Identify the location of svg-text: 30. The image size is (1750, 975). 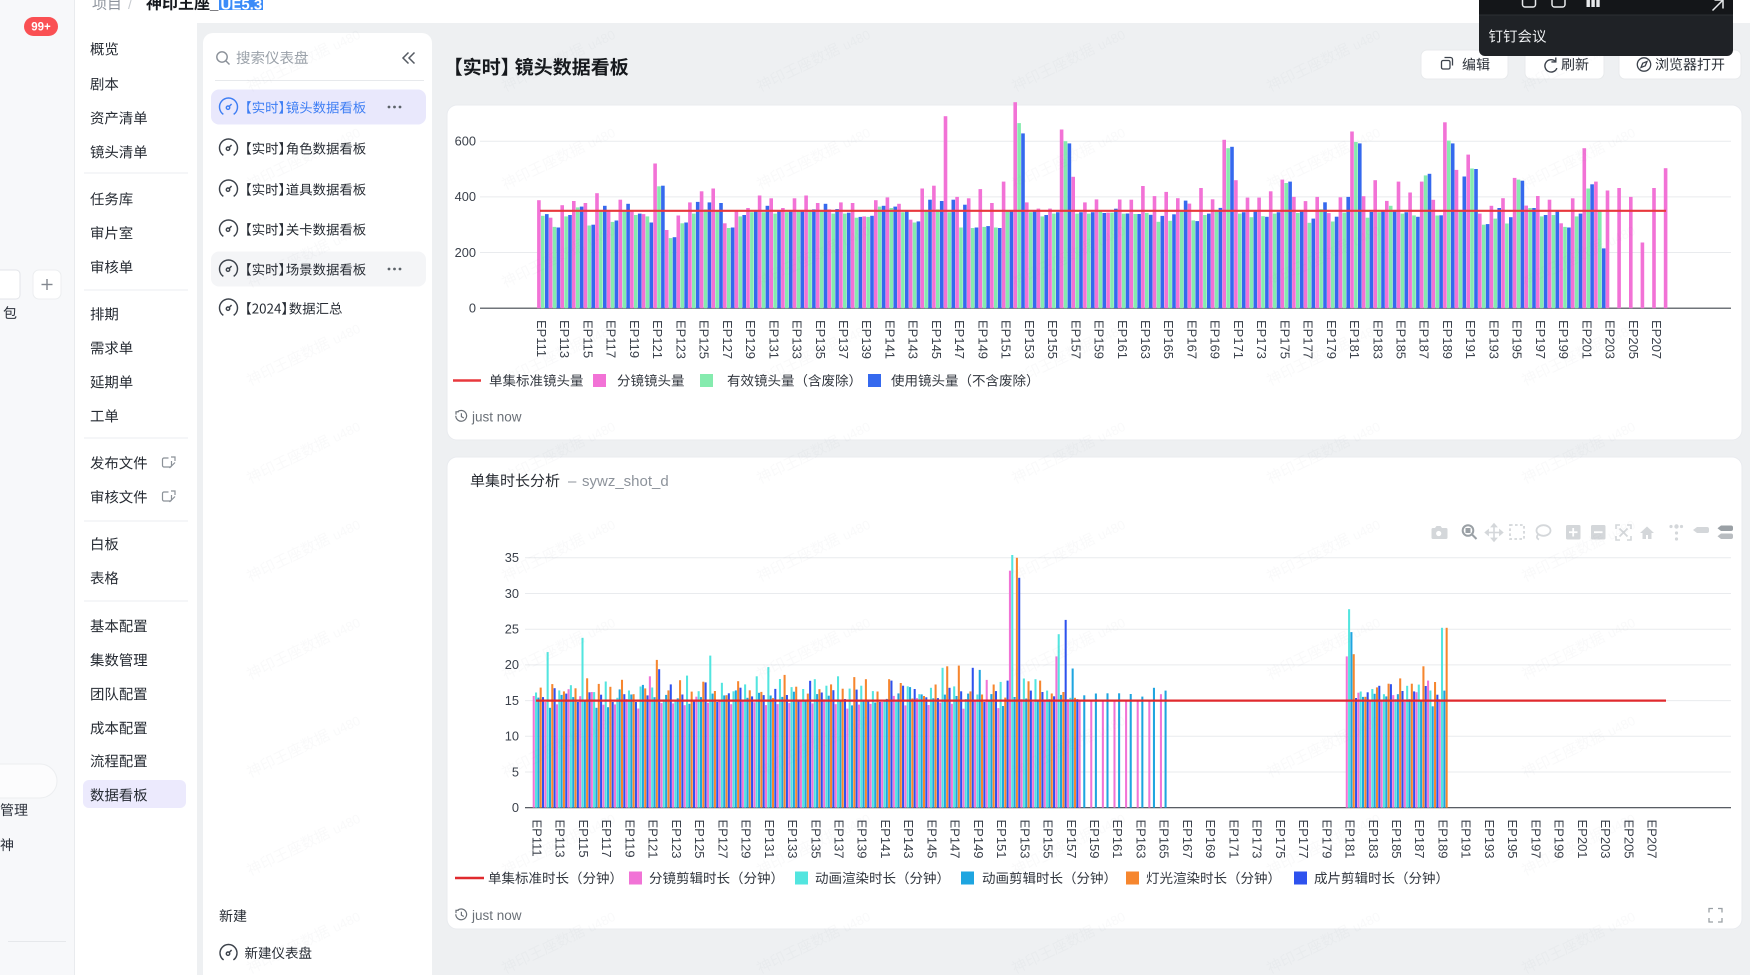
(512, 593).